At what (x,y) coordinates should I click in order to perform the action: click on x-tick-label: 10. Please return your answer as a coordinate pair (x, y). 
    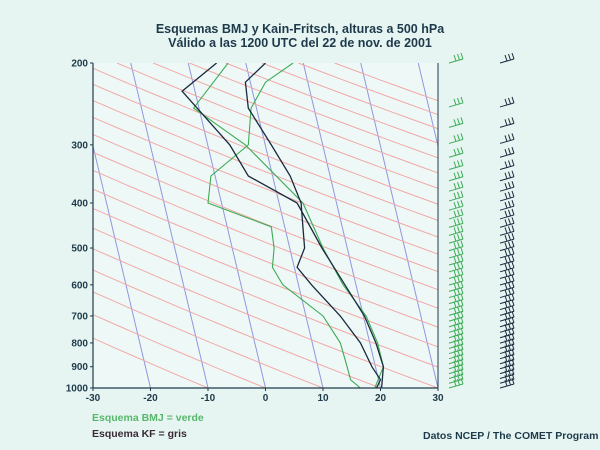
    Looking at the image, I should click on (323, 398).